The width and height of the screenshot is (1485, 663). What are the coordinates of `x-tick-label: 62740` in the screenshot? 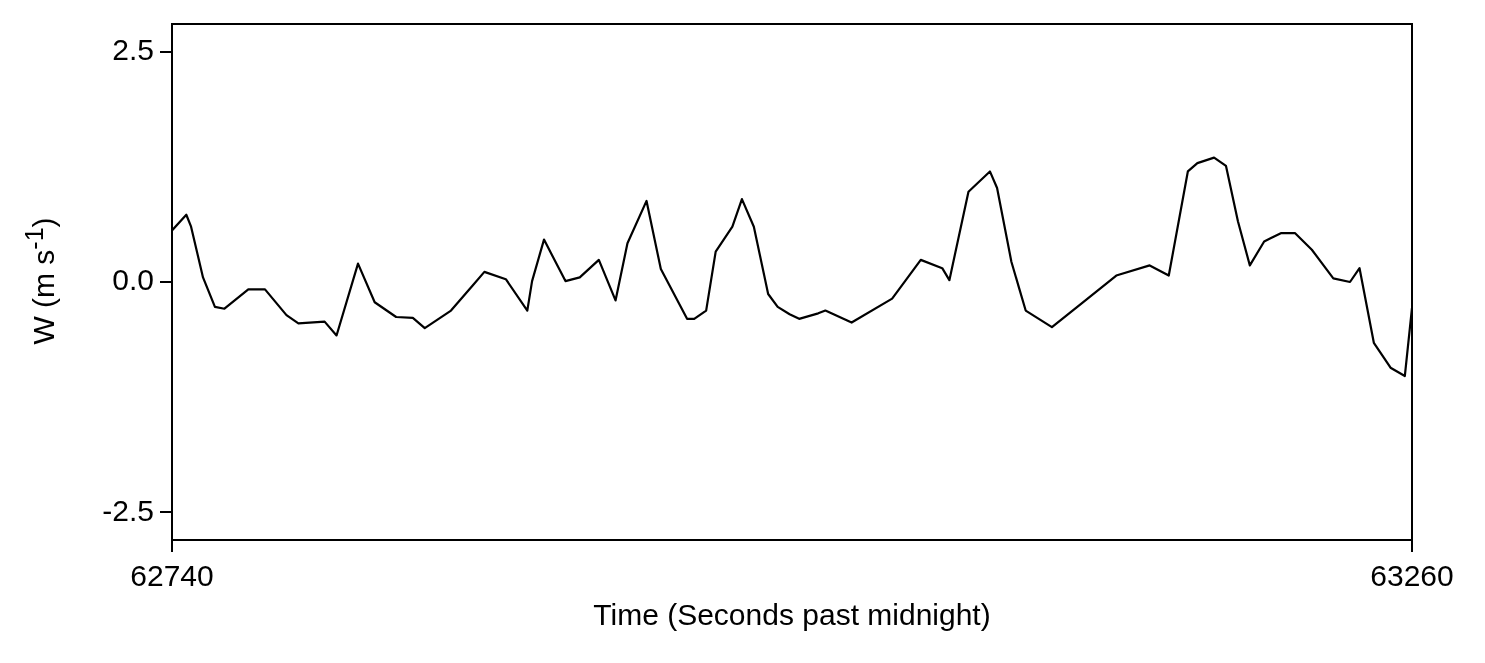 It's located at (172, 576).